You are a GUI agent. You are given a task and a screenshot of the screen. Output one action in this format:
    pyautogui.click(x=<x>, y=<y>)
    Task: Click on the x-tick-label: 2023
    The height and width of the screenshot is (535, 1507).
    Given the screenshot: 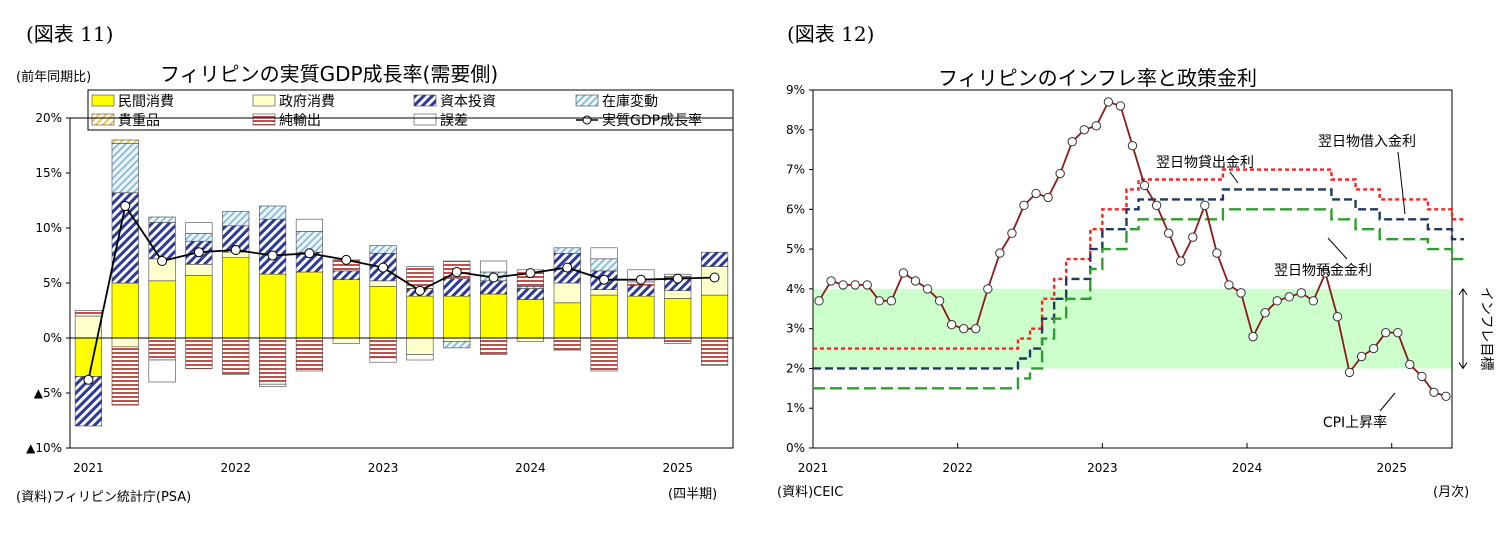 What is the action you would take?
    pyautogui.click(x=1102, y=468)
    